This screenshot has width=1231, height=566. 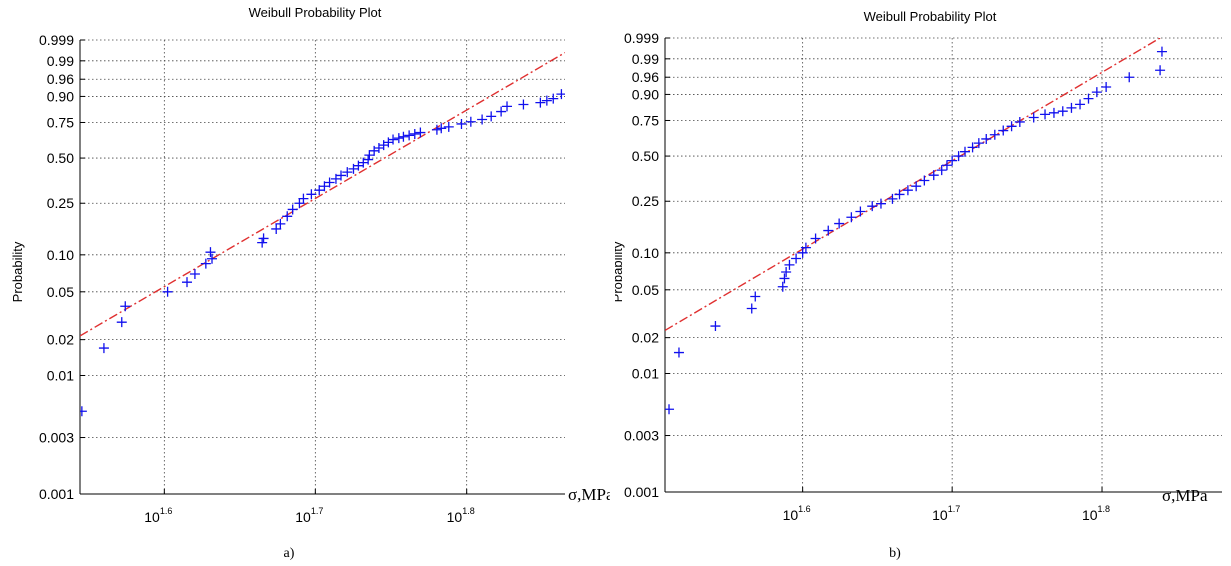 What do you see at coordinates (289, 553) in the screenshot?
I see `figure-caption: a)` at bounding box center [289, 553].